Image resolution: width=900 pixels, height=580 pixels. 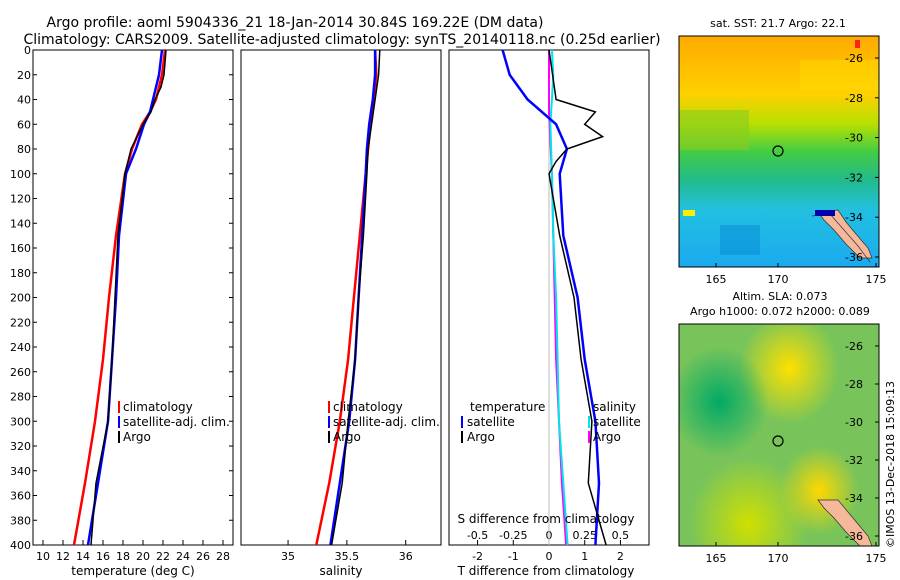 I want to click on x-tick-label: 24, so click(x=183, y=556).